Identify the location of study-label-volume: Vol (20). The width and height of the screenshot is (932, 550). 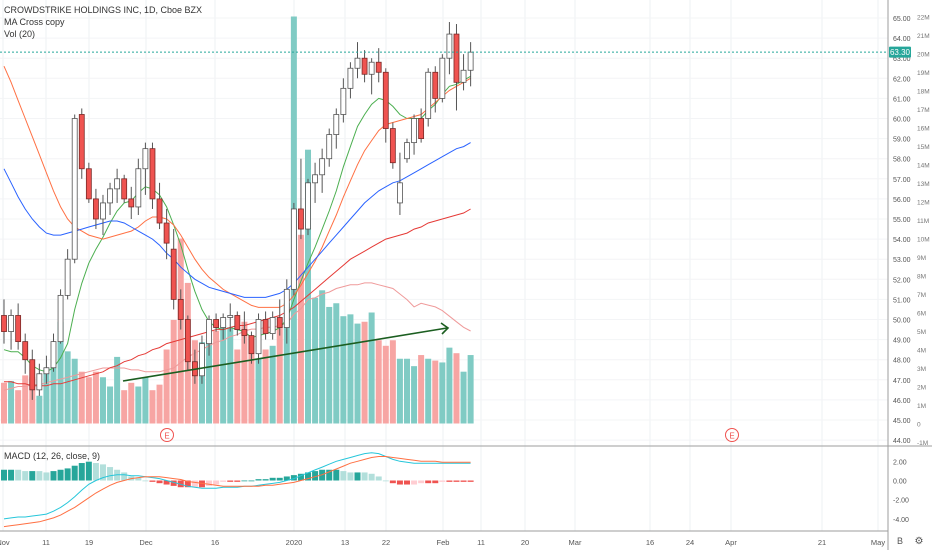
(20, 34).